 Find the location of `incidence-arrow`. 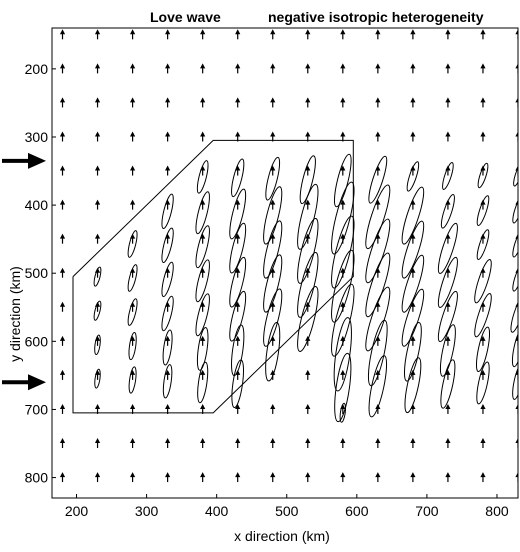

incidence-arrow is located at coordinates (24, 382).